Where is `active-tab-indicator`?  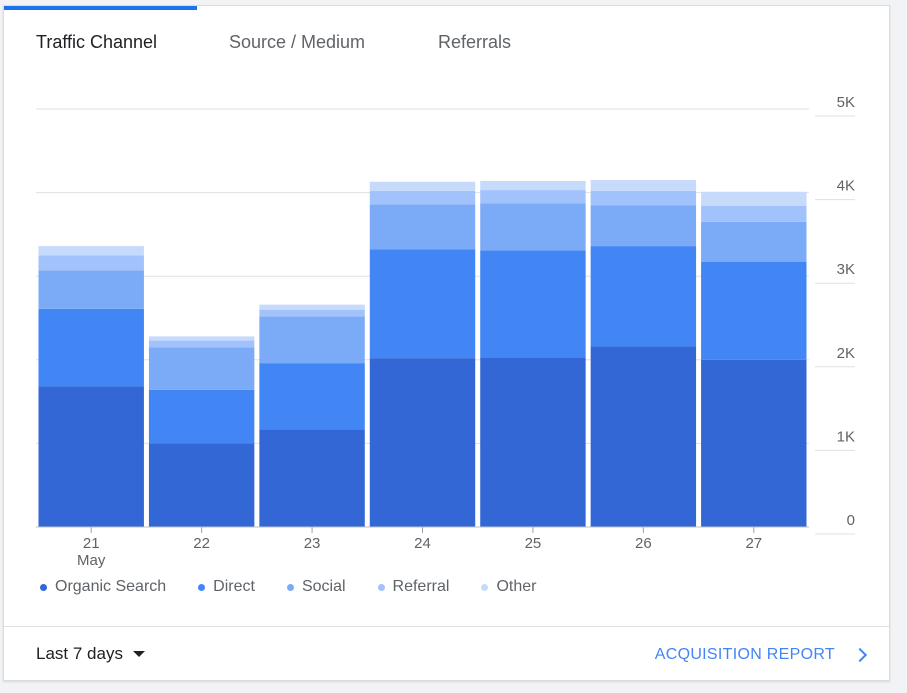
active-tab-indicator is located at coordinates (100, 8).